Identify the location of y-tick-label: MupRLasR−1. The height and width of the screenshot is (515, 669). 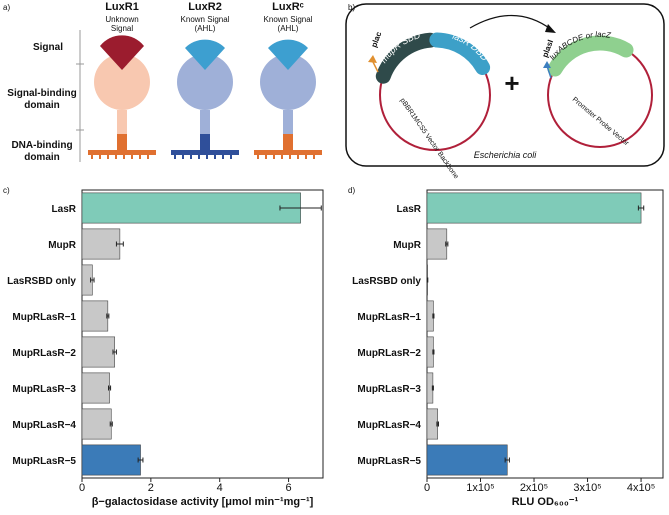
(389, 317).